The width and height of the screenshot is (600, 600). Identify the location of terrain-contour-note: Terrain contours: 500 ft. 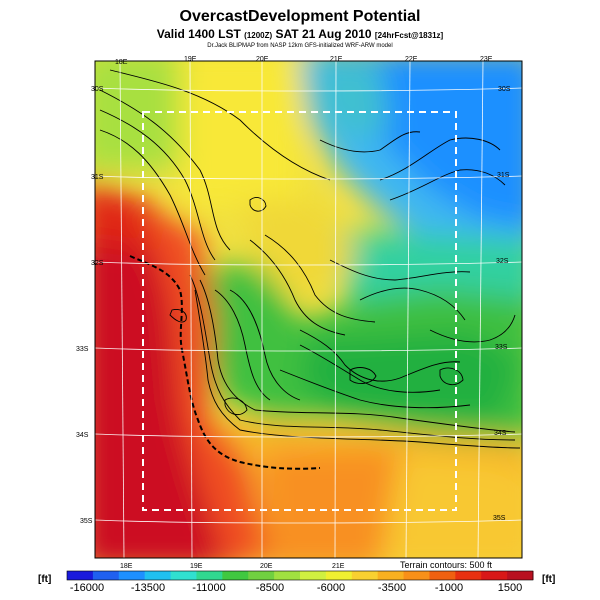
(446, 565).